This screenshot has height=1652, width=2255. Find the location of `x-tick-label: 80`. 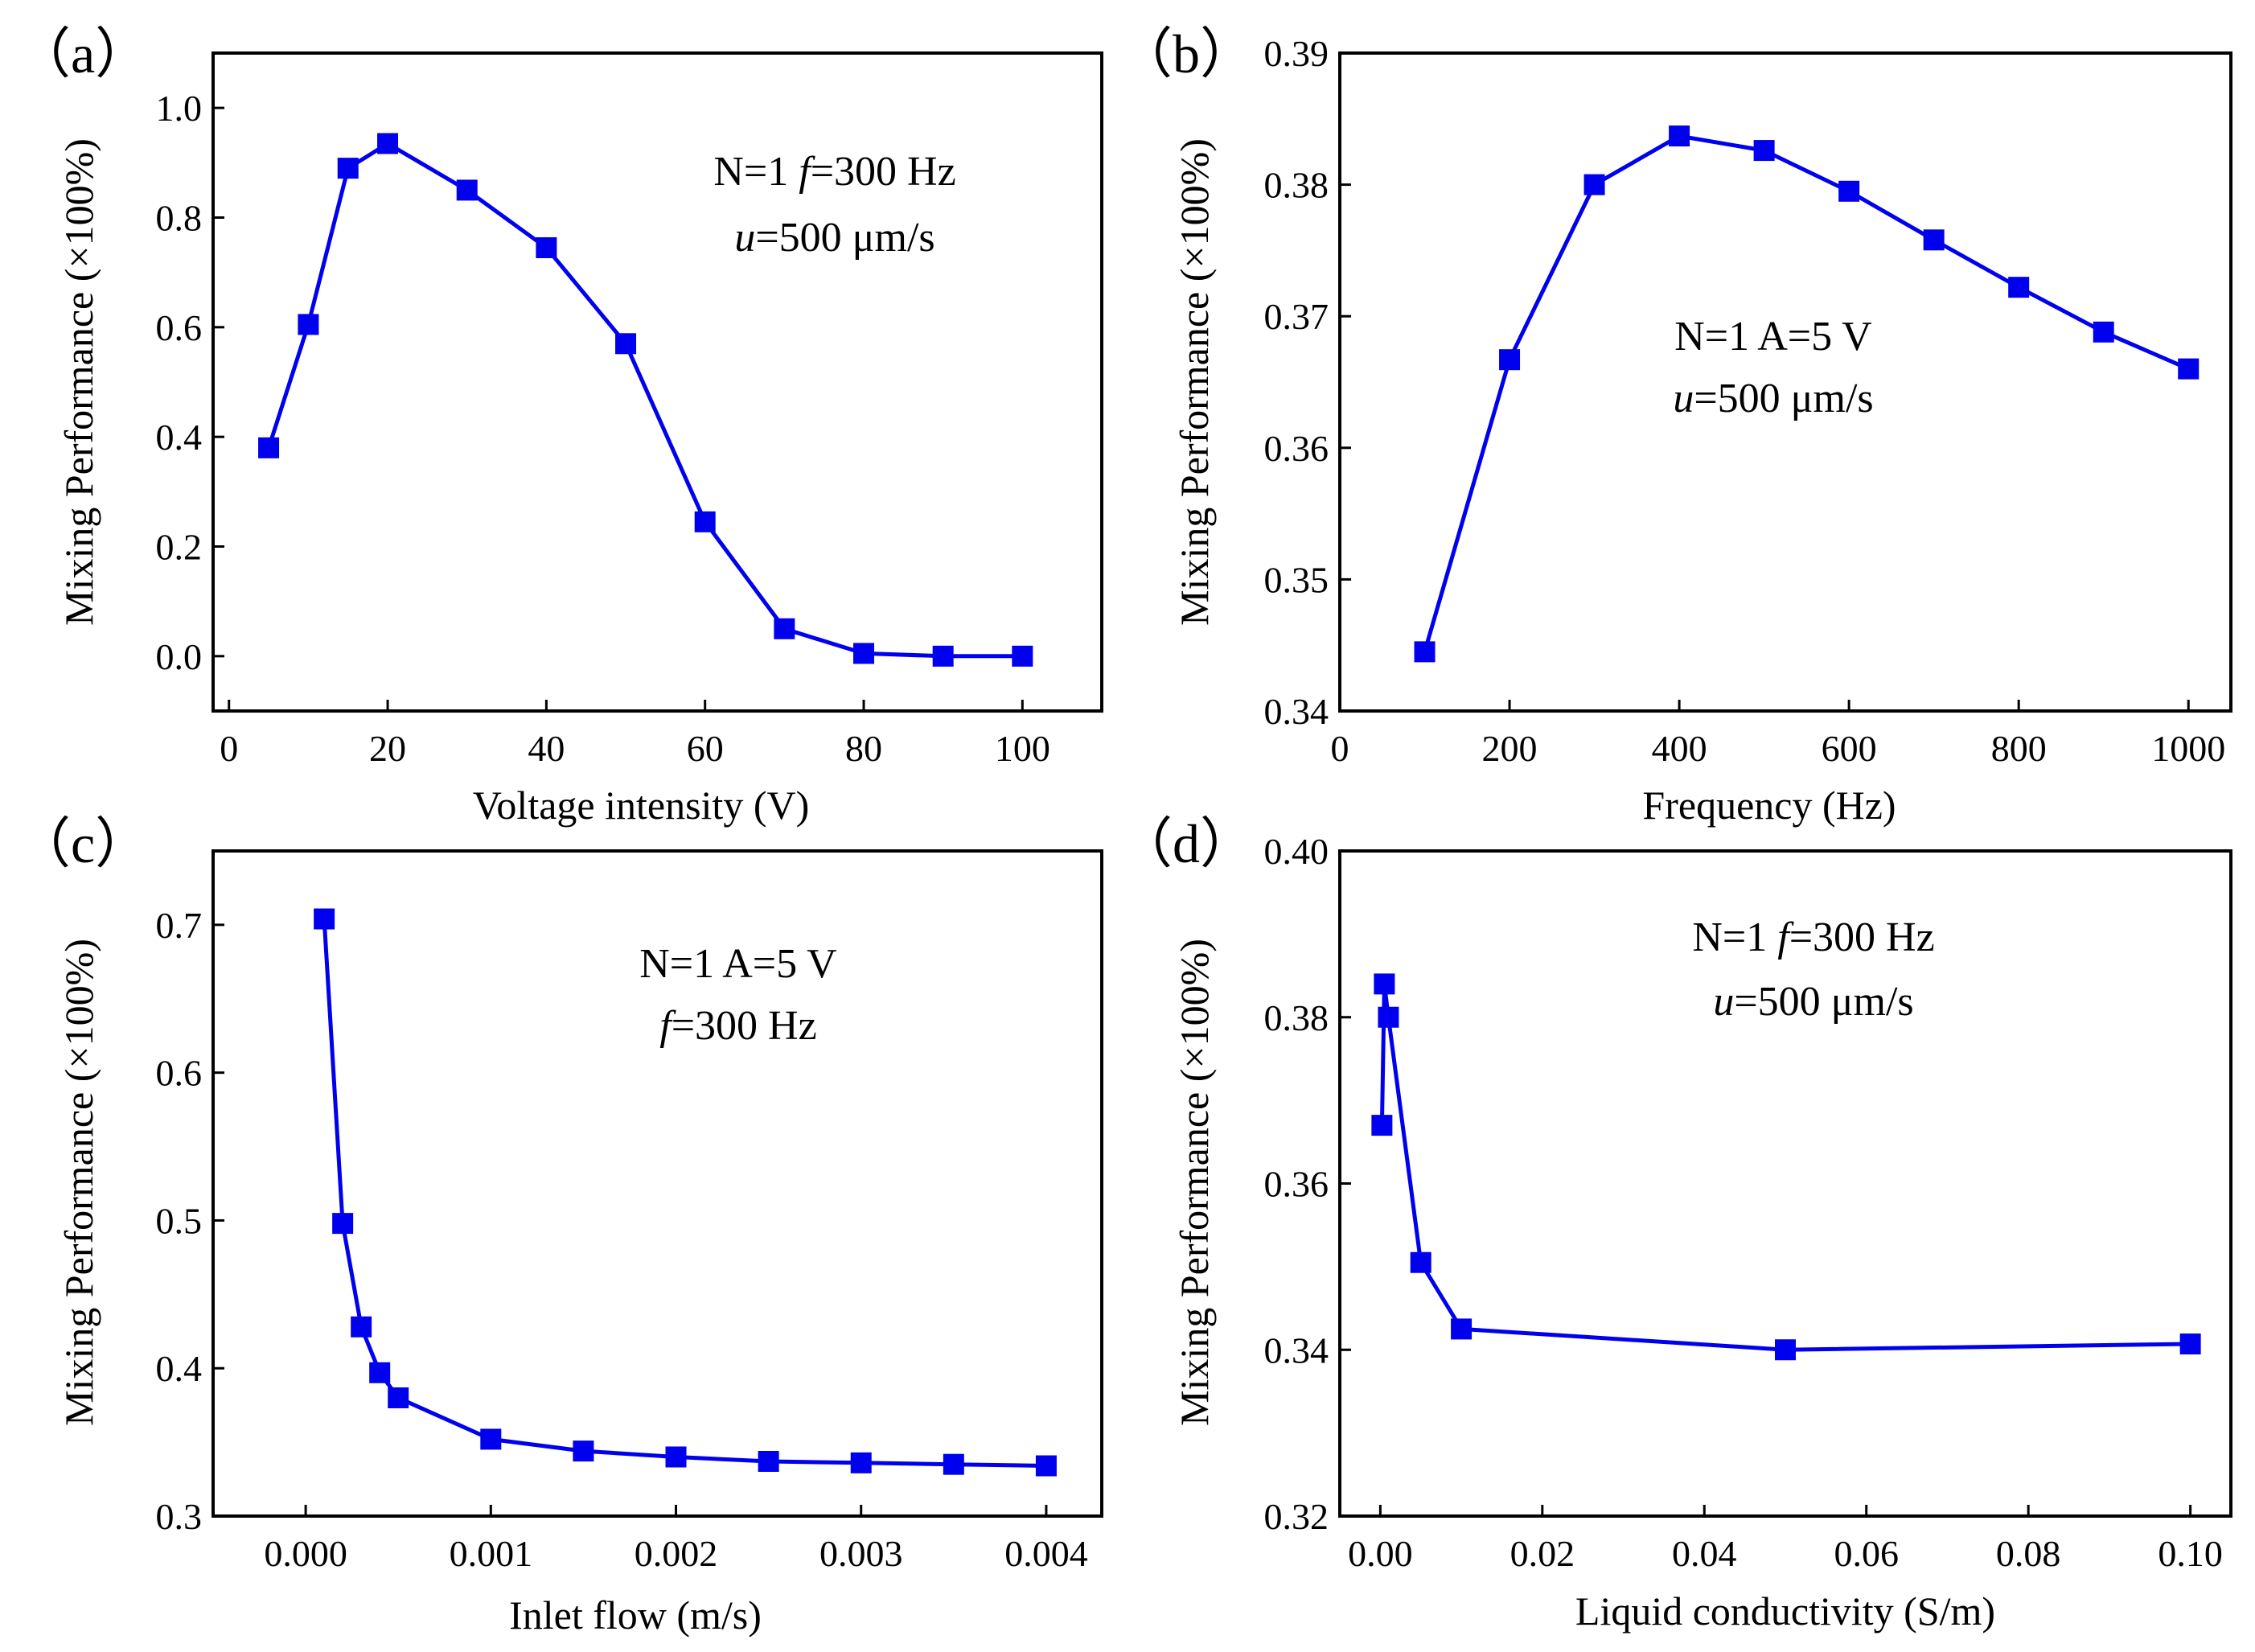

x-tick-label: 80 is located at coordinates (863, 748).